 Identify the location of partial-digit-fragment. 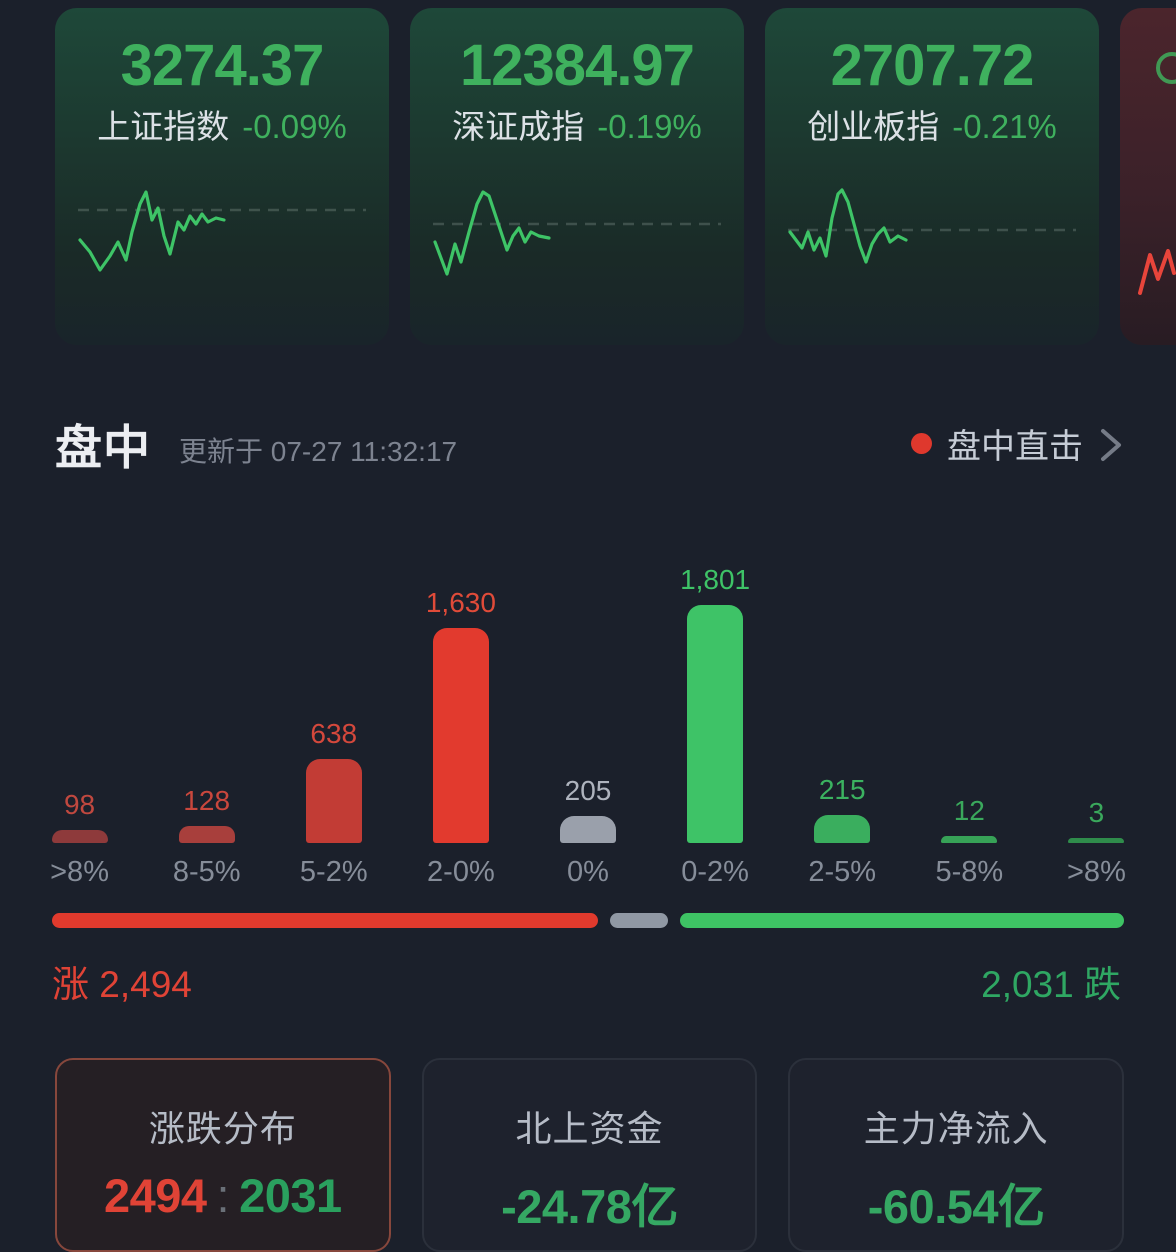
(1166, 68).